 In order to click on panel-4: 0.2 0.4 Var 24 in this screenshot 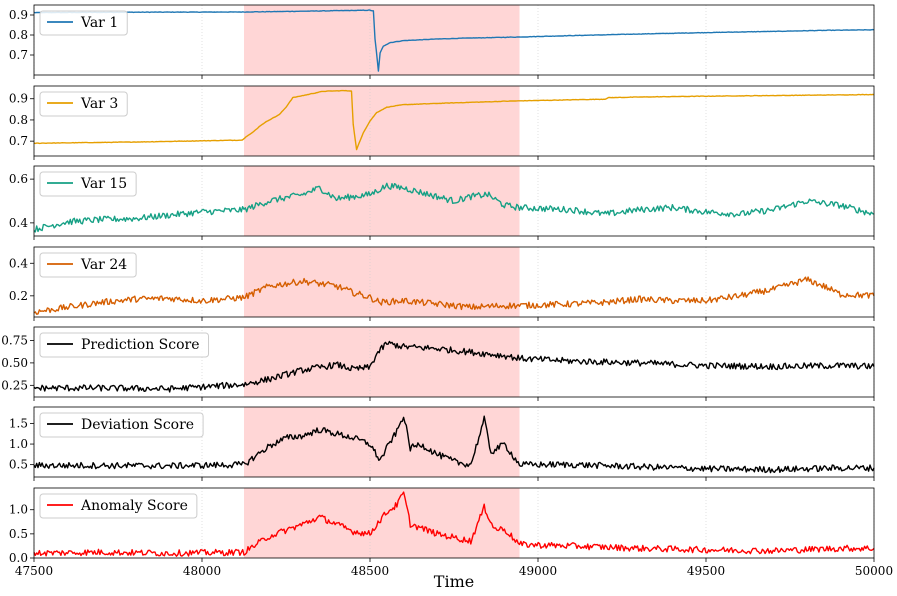, I will do `click(442, 283)`.